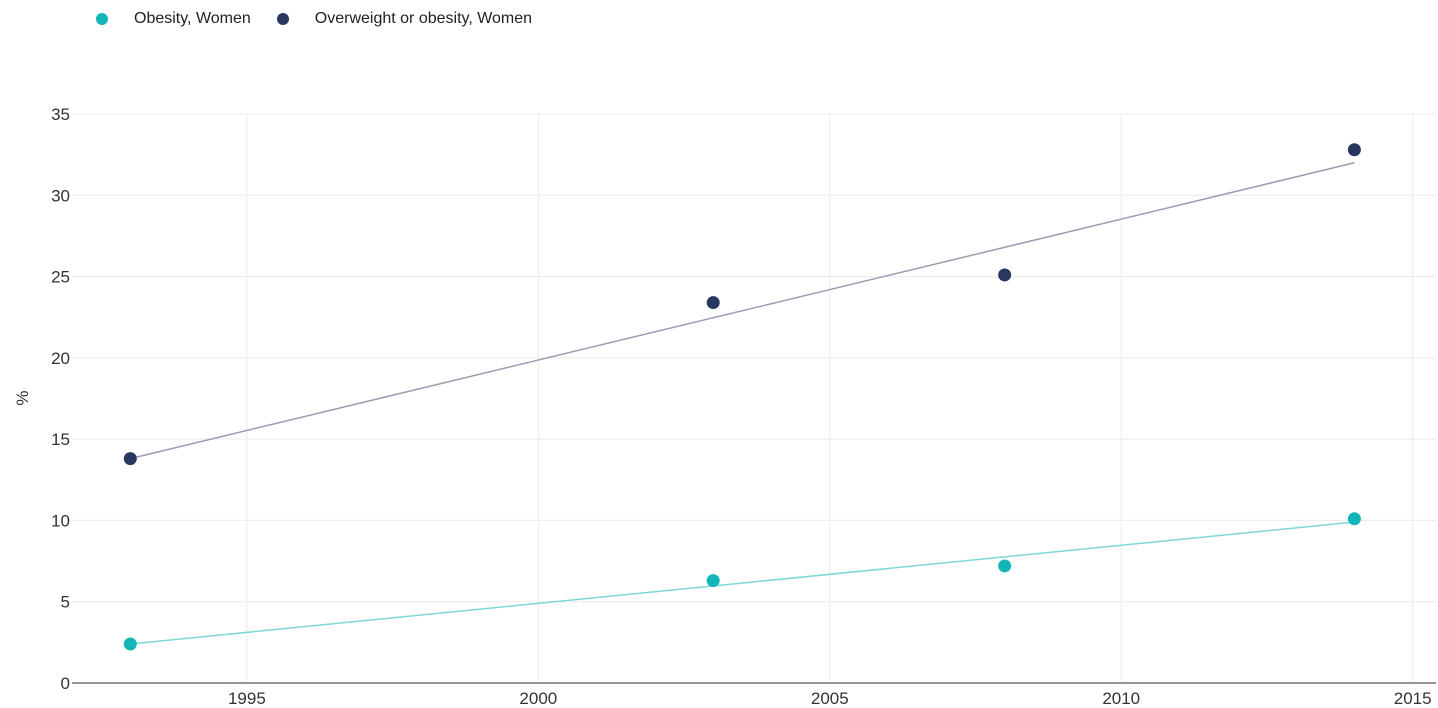 This screenshot has width=1438, height=708. Describe the element at coordinates (60, 277) in the screenshot. I see `y-tick-label: 25` at that location.